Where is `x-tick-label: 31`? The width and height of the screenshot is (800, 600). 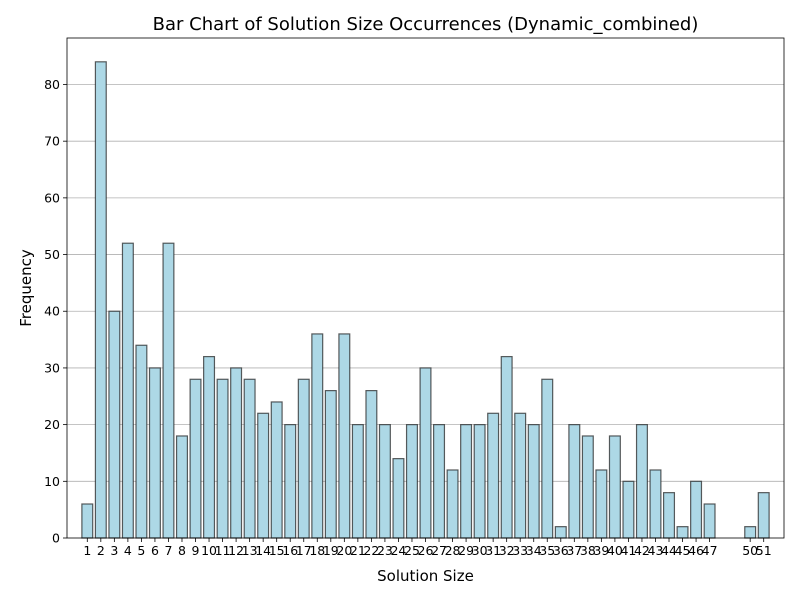
x-tick-label: 31 is located at coordinates (493, 550).